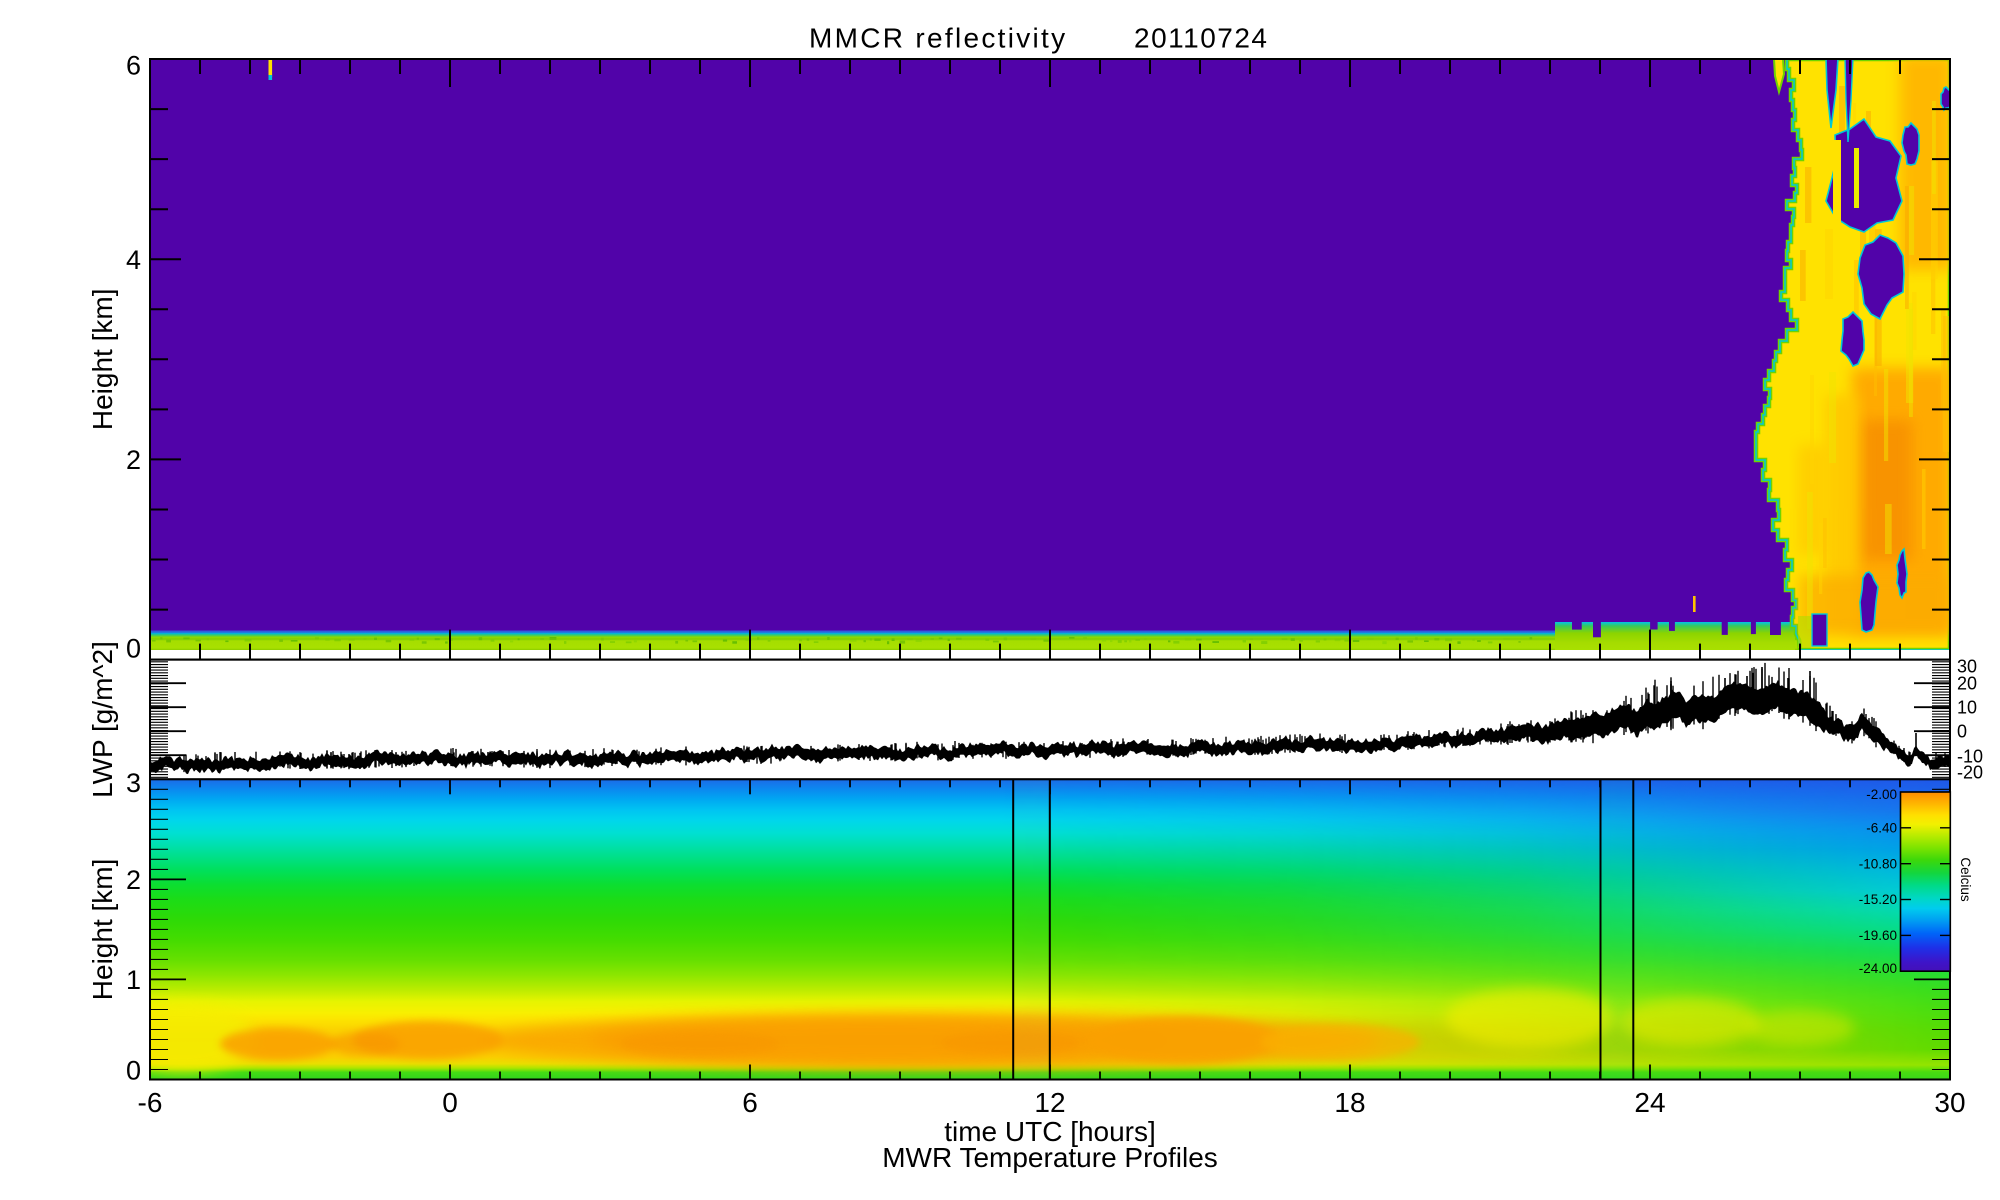 This screenshot has height=1200, width=2000. I want to click on svg-text: 12, so click(1049, 1102).